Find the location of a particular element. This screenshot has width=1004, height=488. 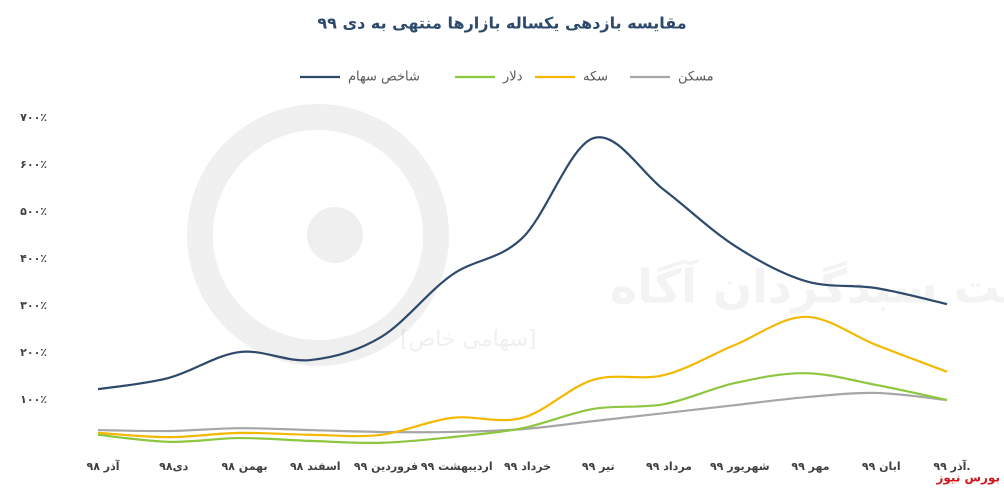

x-tick-label: مهر ۹۹ is located at coordinates (810, 466).